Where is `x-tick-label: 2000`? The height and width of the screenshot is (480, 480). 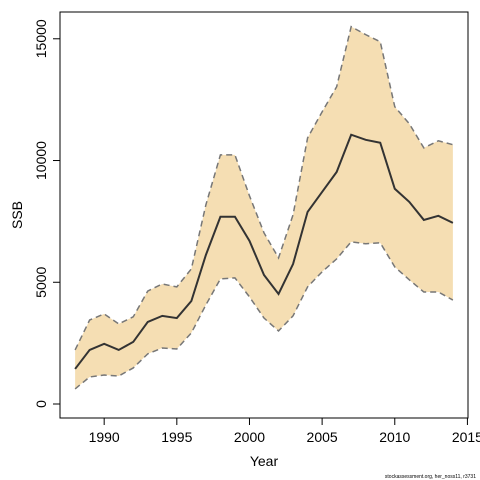 x-tick-label: 2000 is located at coordinates (249, 437).